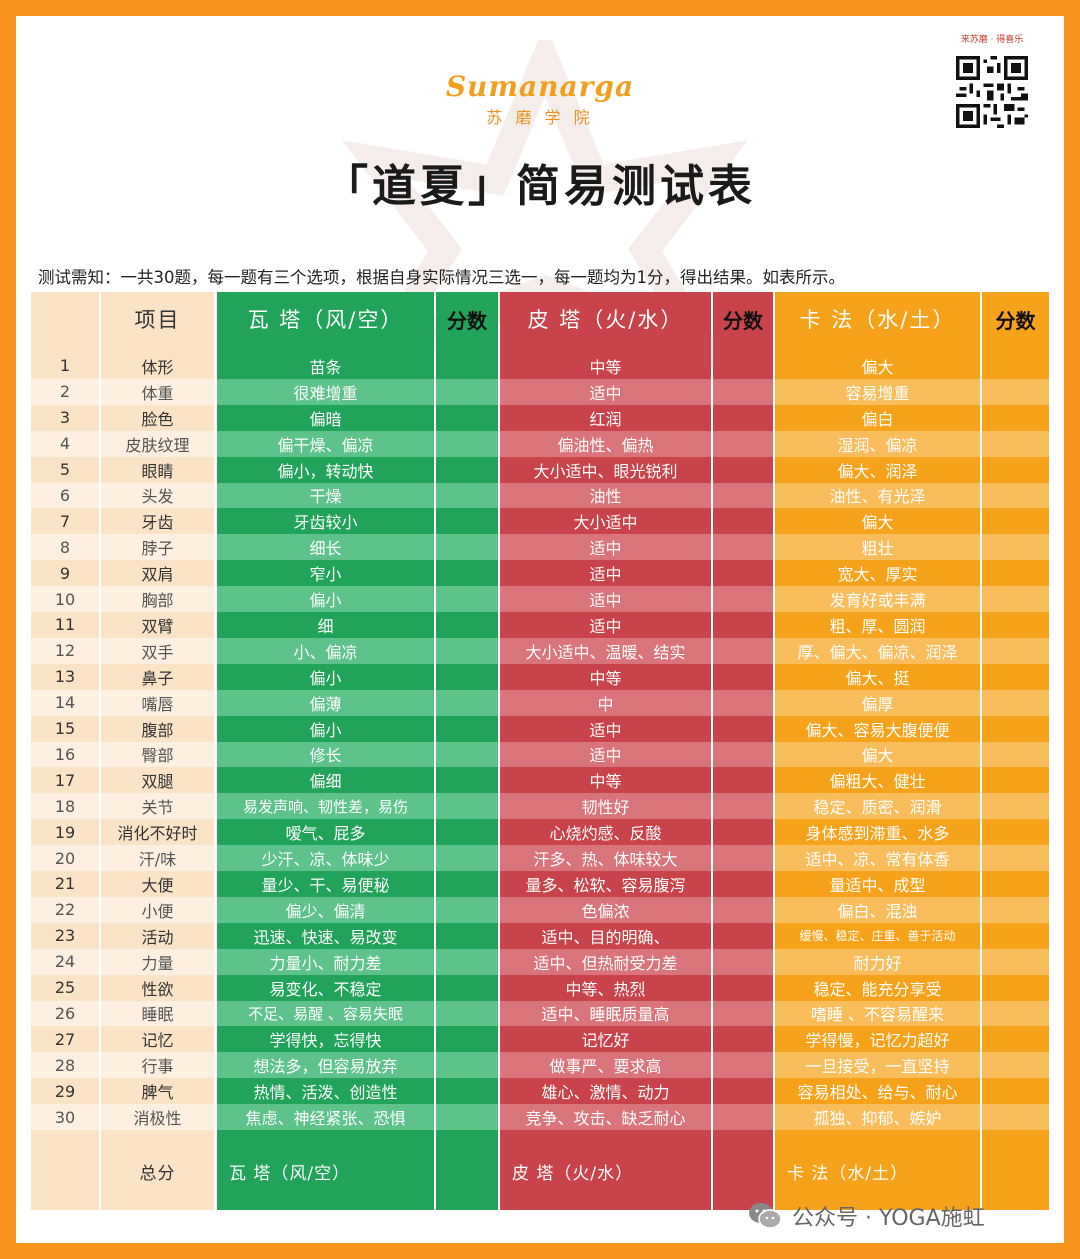  Describe the element at coordinates (325, 523) in the screenshot. I see `vata-option: 牙齿较小` at that location.